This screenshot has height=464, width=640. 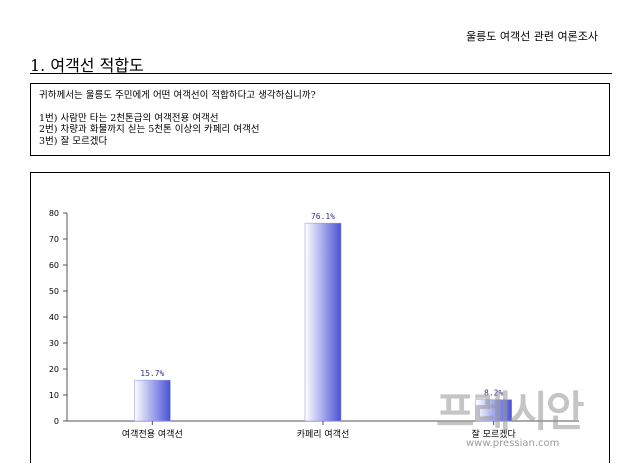 I want to click on title-divider, so click(x=321, y=73).